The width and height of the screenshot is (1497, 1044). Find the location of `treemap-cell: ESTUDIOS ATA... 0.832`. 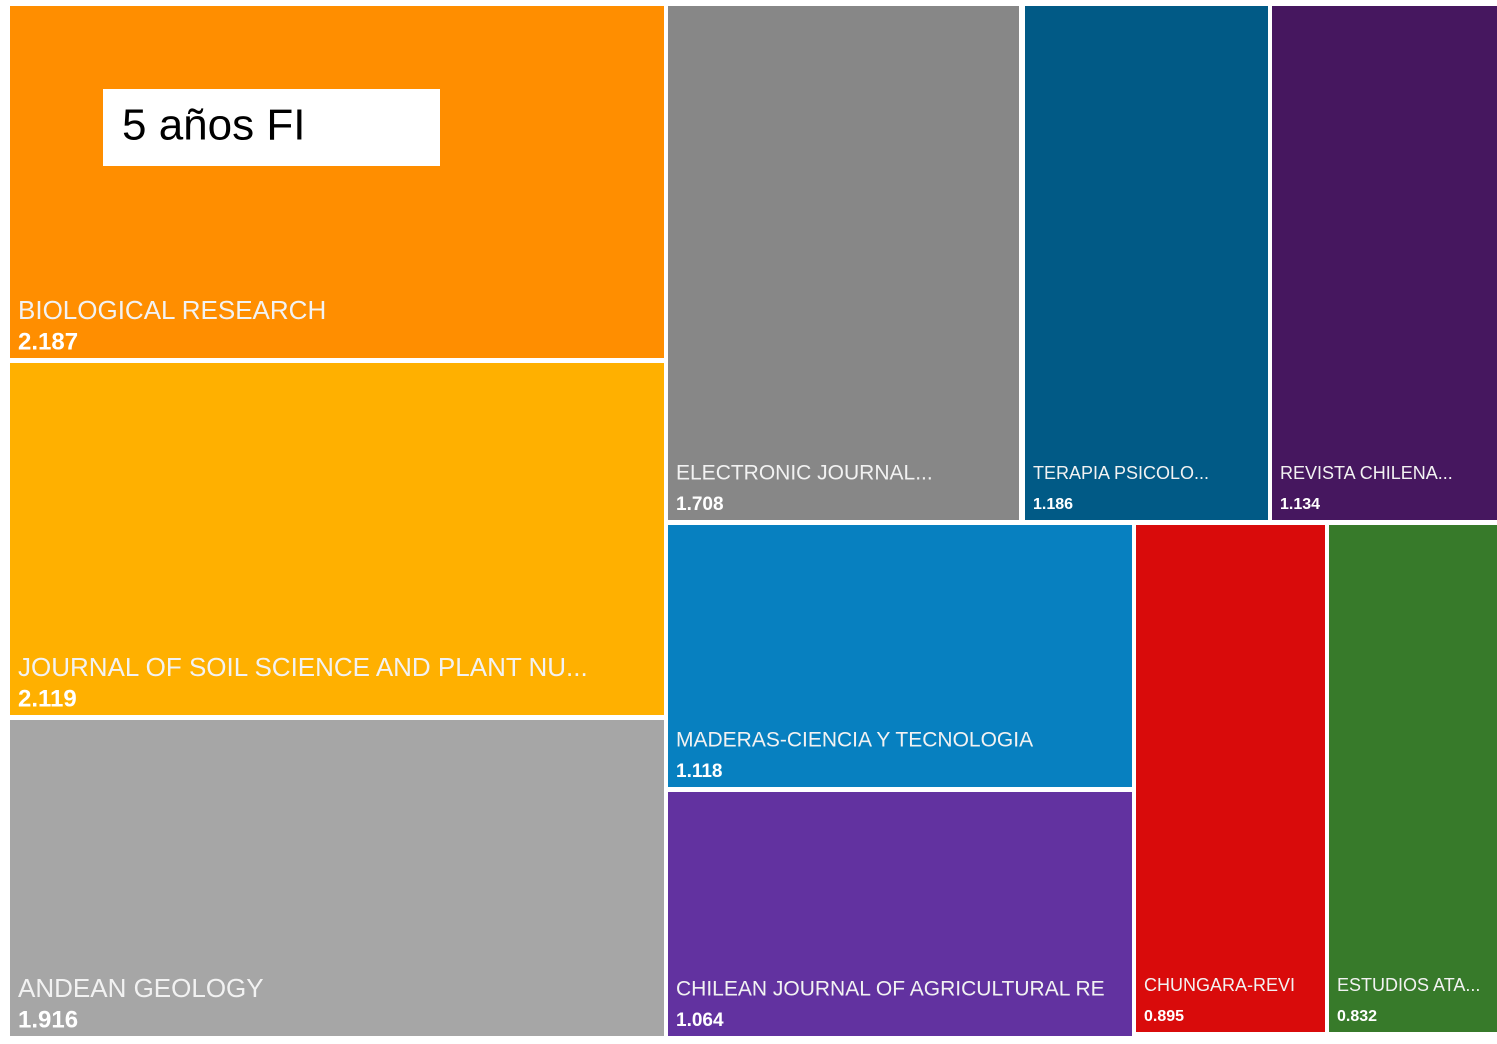

treemap-cell: ESTUDIOS ATA... 0.832 is located at coordinates (1413, 778).